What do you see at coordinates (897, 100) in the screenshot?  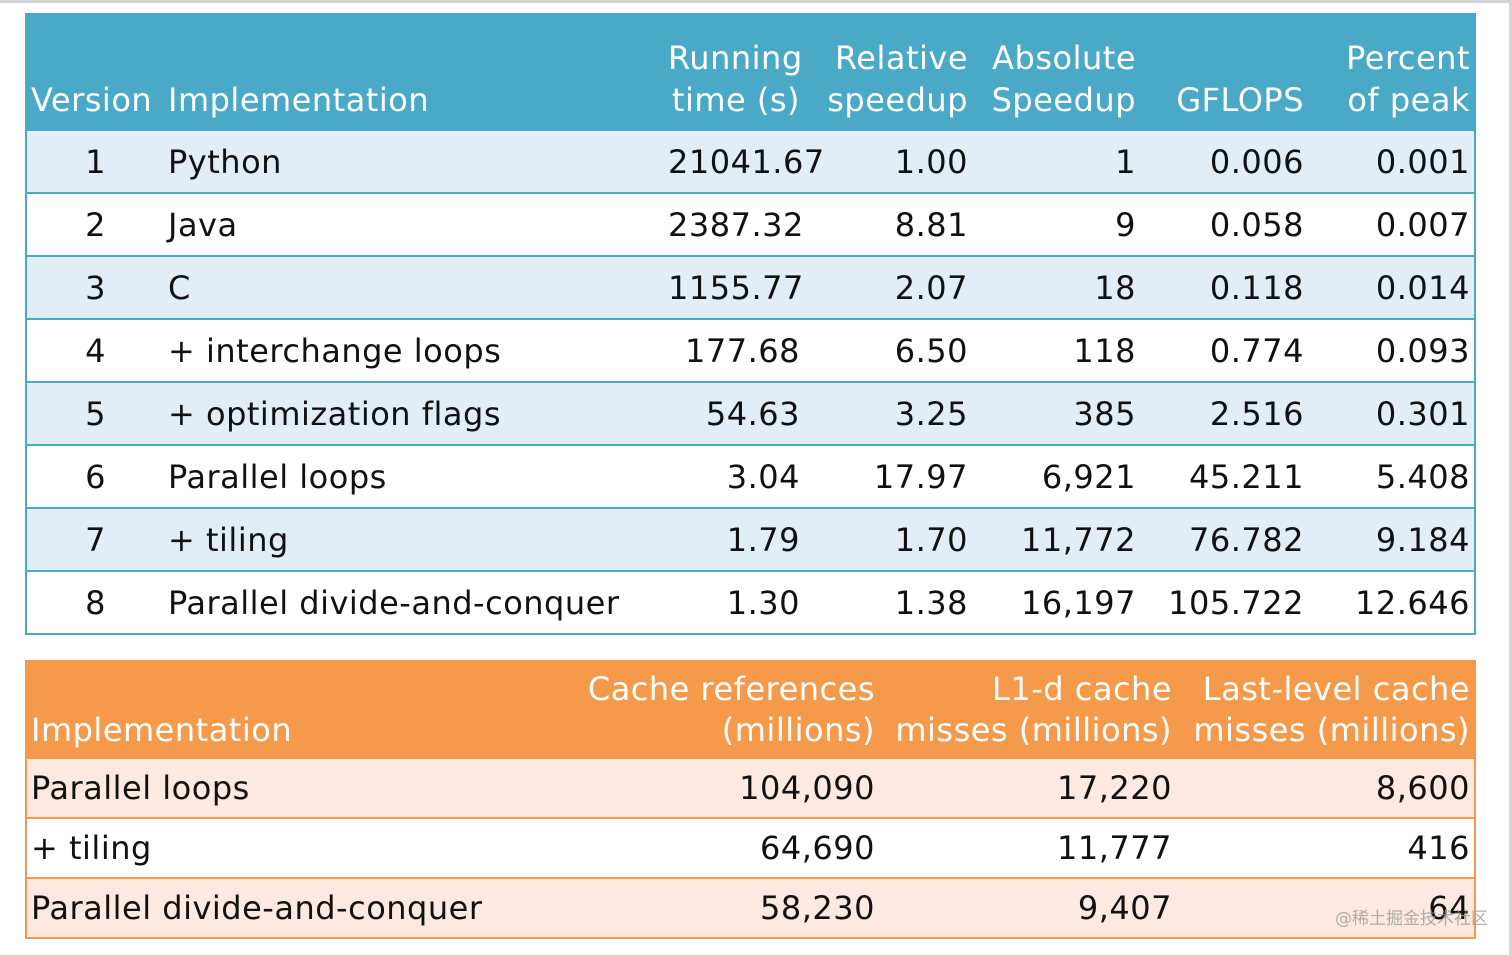 I see `header-relative-speedup-line2: speedup` at bounding box center [897, 100].